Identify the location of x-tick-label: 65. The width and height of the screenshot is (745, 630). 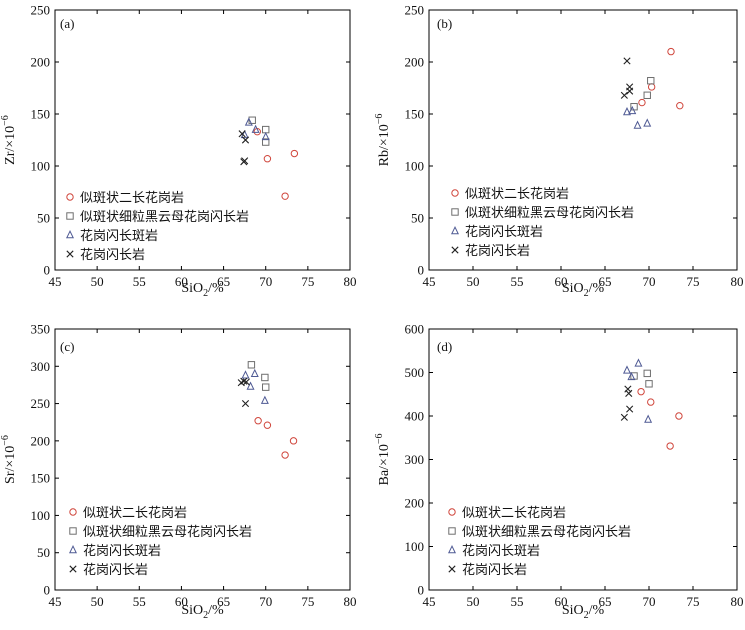
(605, 281).